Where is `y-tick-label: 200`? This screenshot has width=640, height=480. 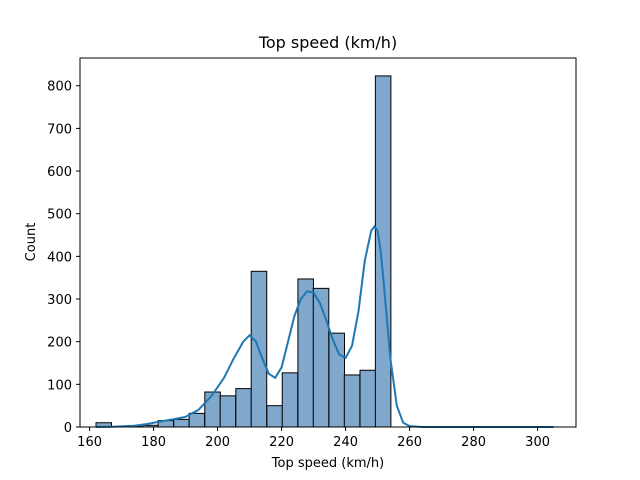 y-tick-label: 200 is located at coordinates (59, 343).